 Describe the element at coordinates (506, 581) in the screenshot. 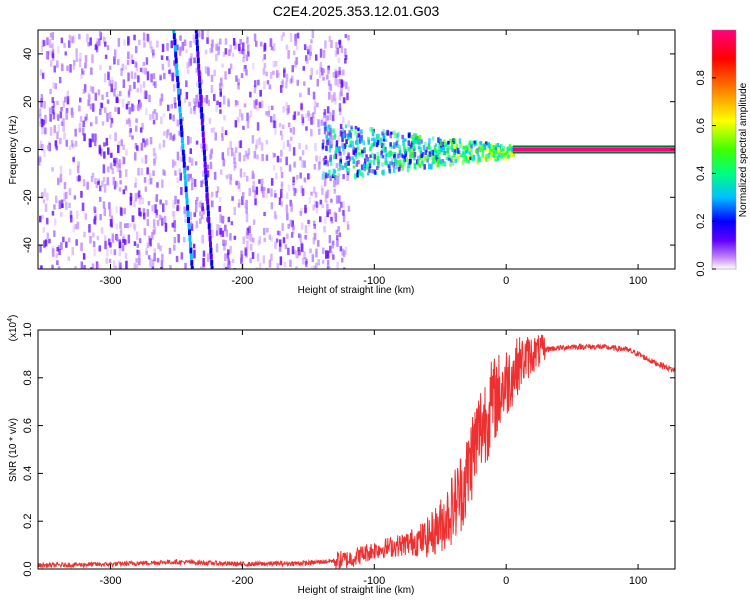

I see `x-tick-label: 0` at that location.